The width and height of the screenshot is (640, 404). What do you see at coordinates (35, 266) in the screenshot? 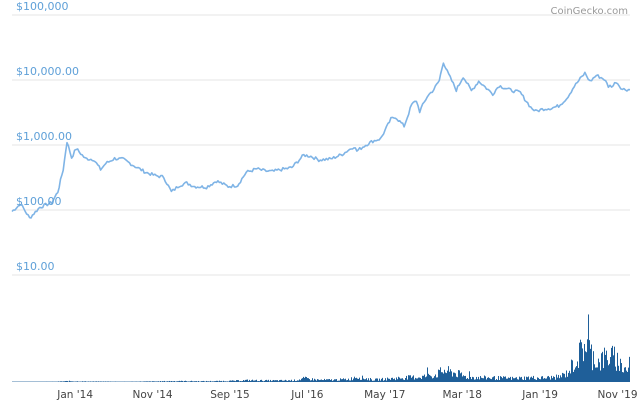
I see `y-tick-label: $10.00` at bounding box center [35, 266].